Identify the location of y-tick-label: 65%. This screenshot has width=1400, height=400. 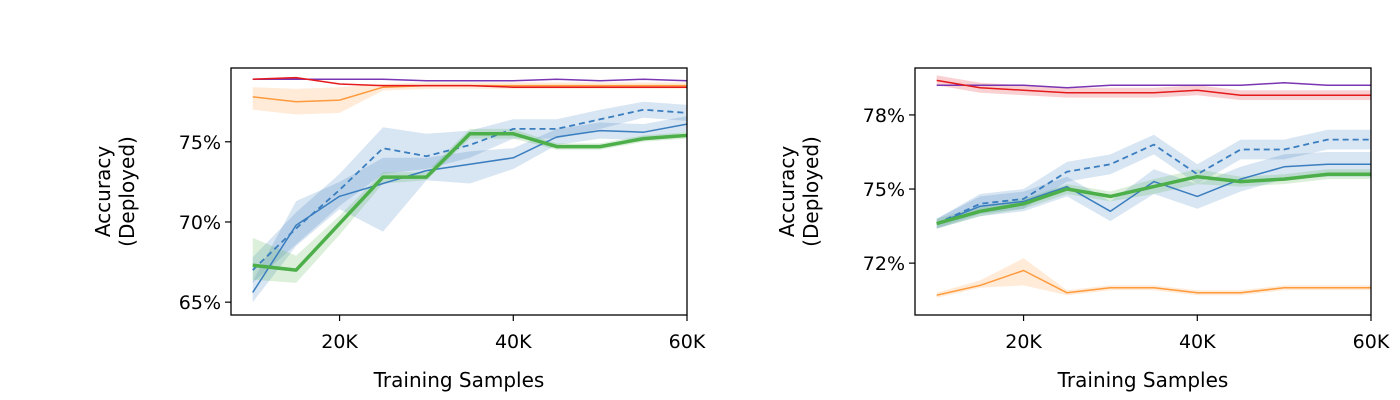
(200, 303).